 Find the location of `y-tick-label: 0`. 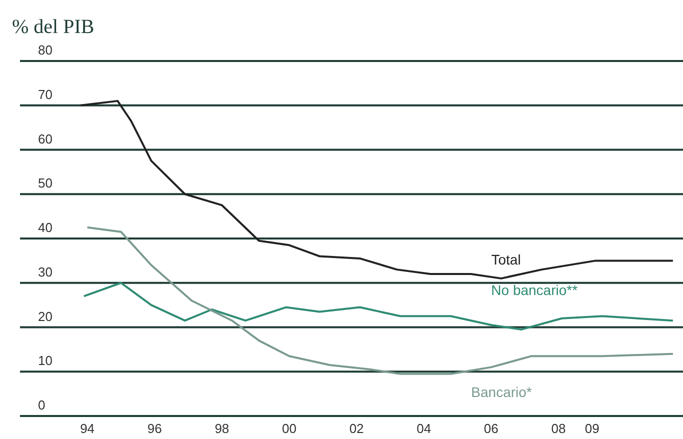

y-tick-label: 0 is located at coordinates (42, 405).